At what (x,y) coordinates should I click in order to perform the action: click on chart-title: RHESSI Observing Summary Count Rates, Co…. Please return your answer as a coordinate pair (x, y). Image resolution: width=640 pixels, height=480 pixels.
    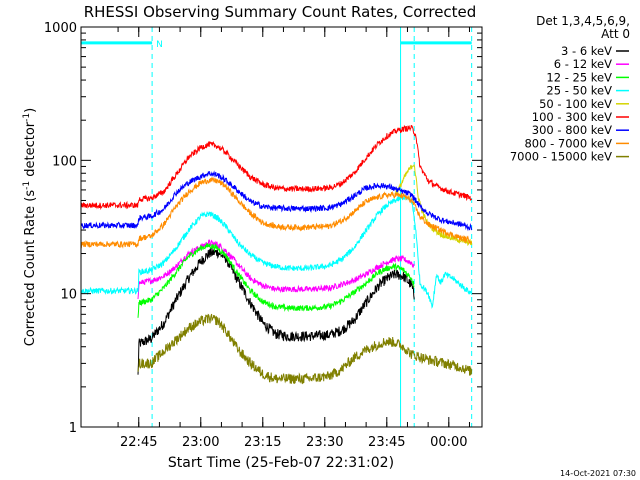
    Looking at the image, I should click on (280, 12).